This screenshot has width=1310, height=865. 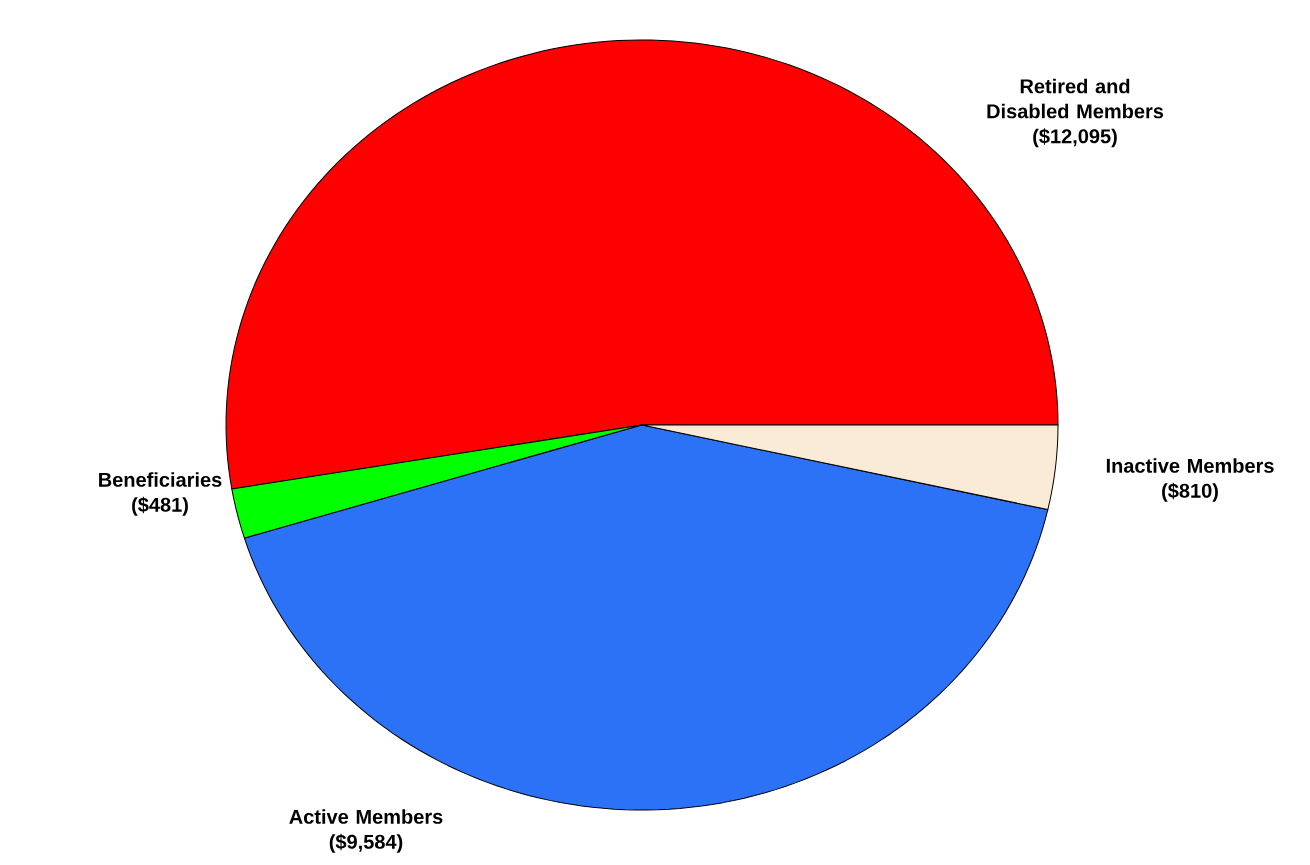 What do you see at coordinates (1075, 138) in the screenshot?
I see `data-label: ($12,095)` at bounding box center [1075, 138].